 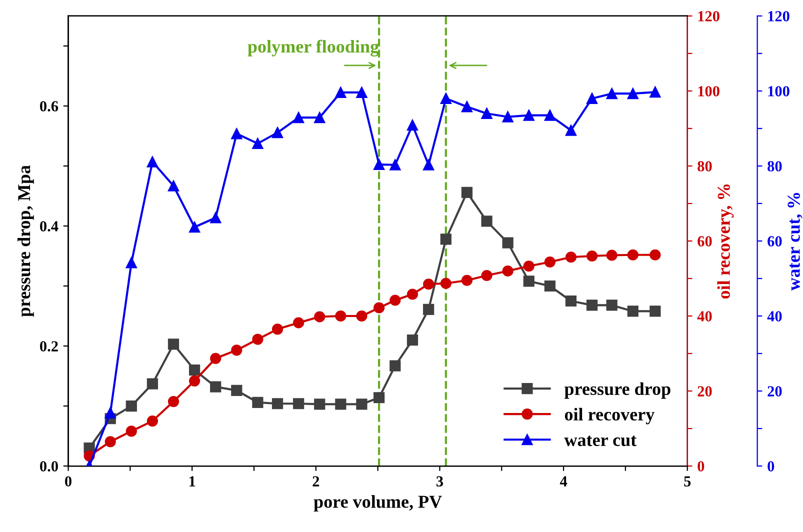 I want to click on x-tick-label: 2, so click(x=316, y=481).